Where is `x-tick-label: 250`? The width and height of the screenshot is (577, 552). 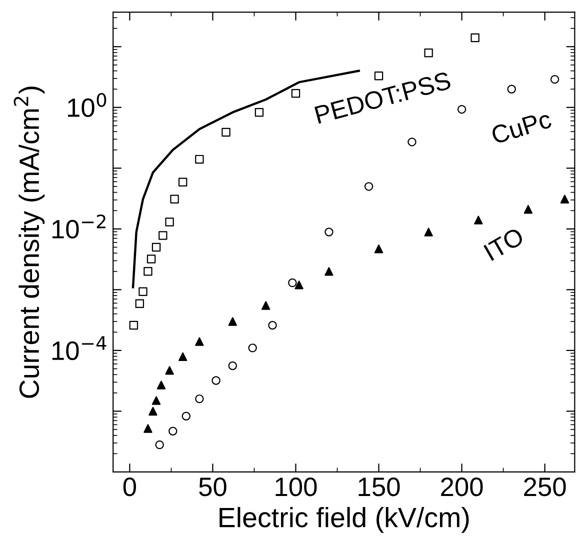
x-tick-label: 250 is located at coordinates (545, 487).